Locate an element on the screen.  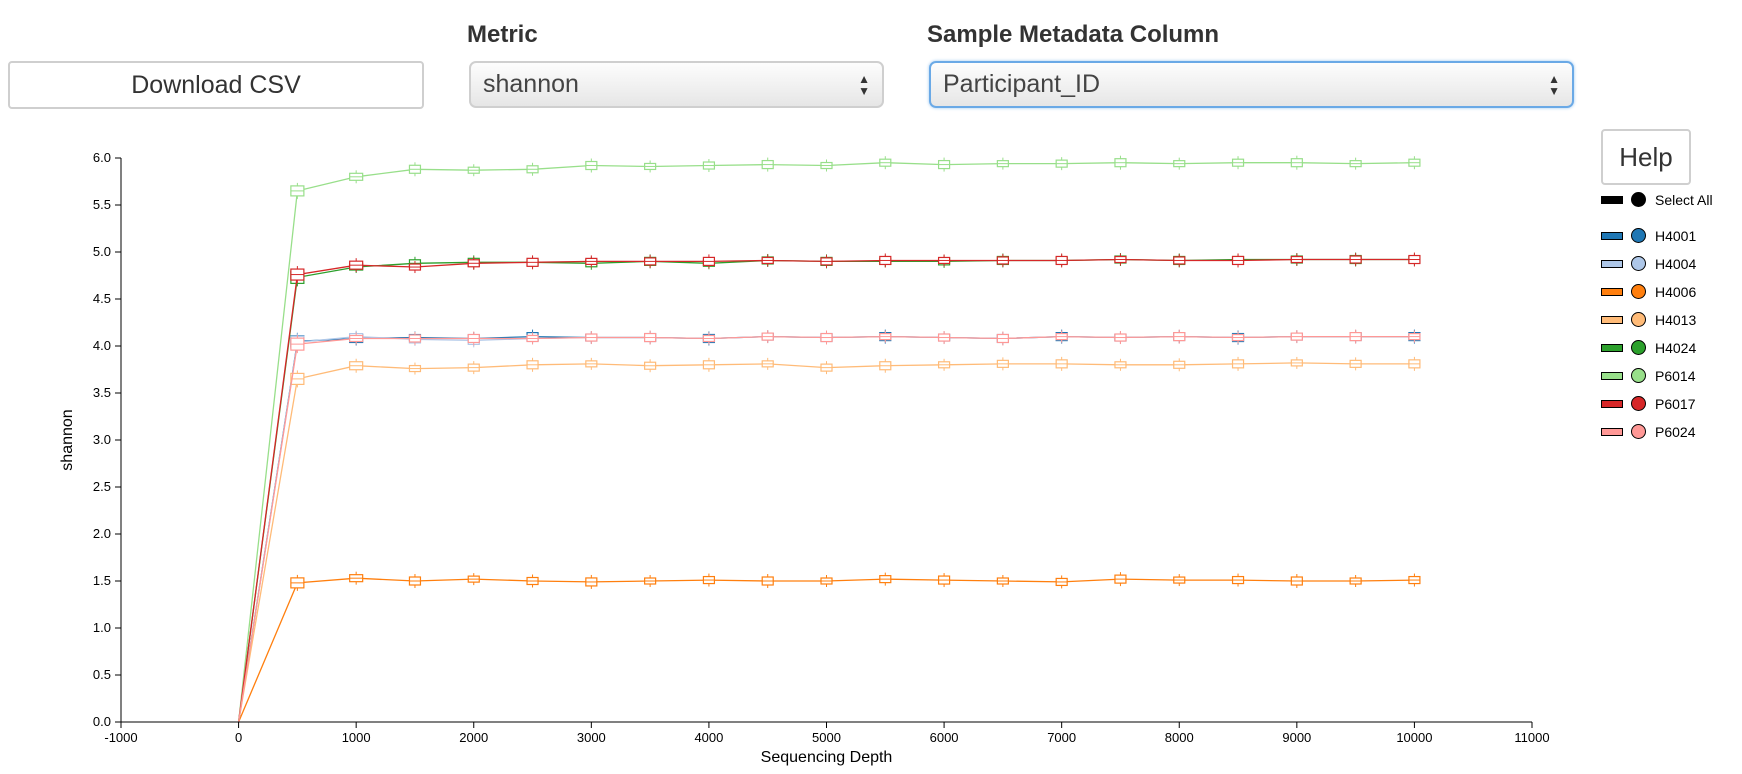
series-H4006 is located at coordinates (829, 647).